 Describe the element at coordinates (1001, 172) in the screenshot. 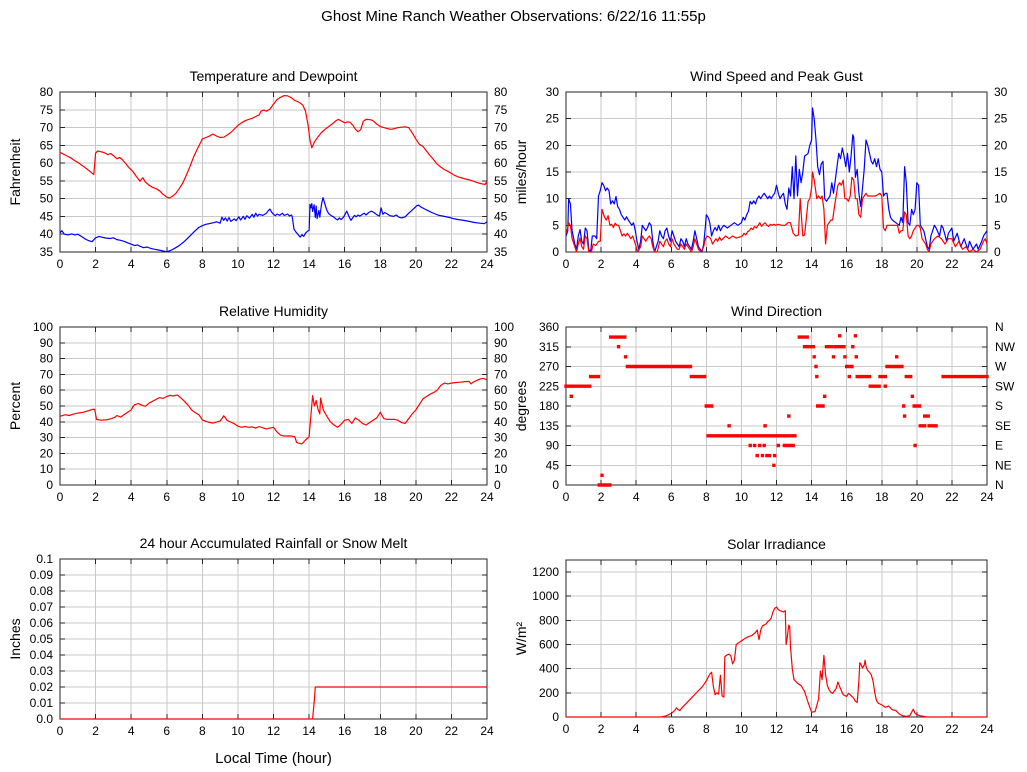

I see `right-tick-label: 15` at that location.